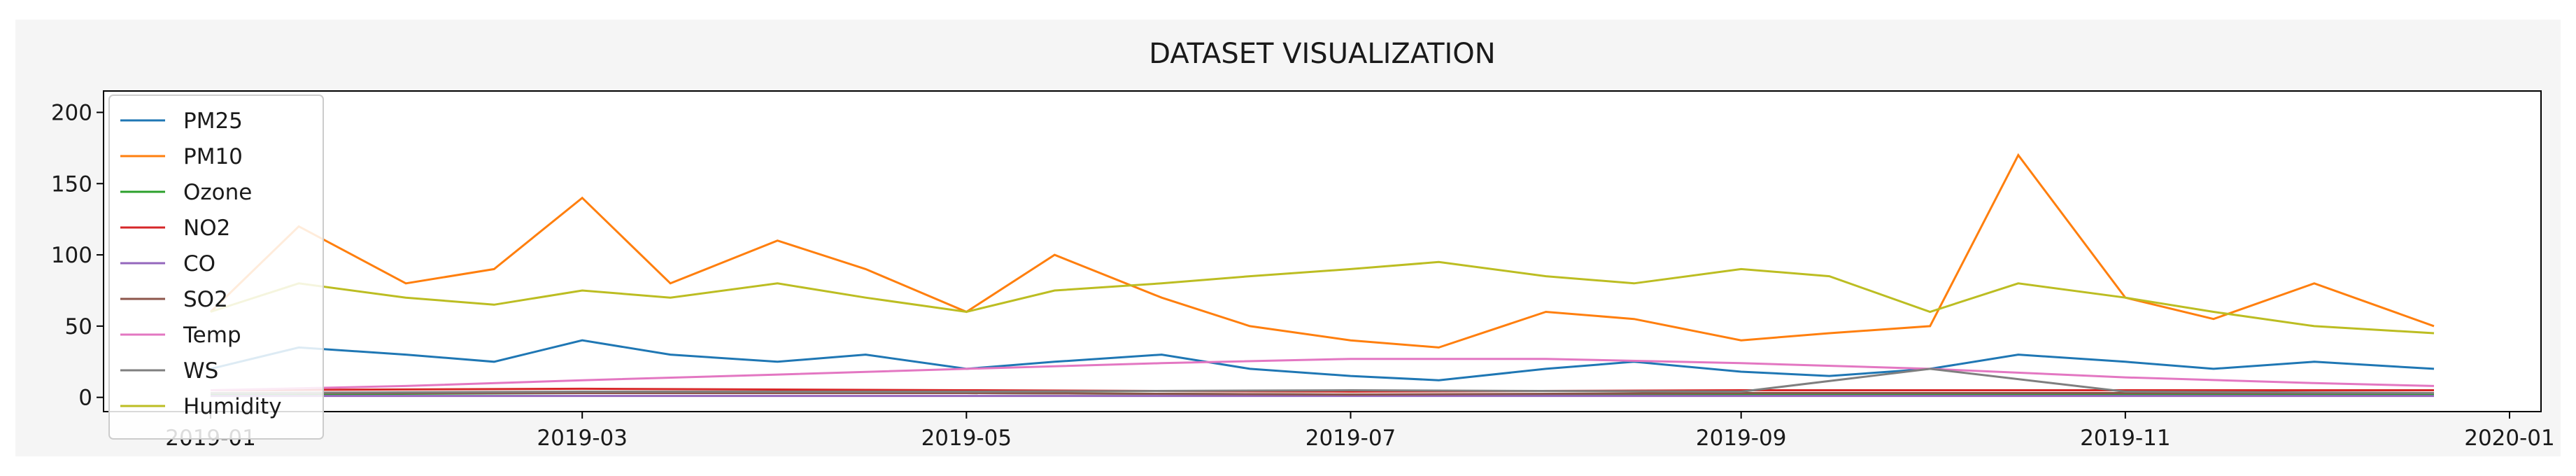 Image resolution: width=2576 pixels, height=476 pixels. What do you see at coordinates (206, 228) in the screenshot?
I see `legend-label-no2: NO2` at bounding box center [206, 228].